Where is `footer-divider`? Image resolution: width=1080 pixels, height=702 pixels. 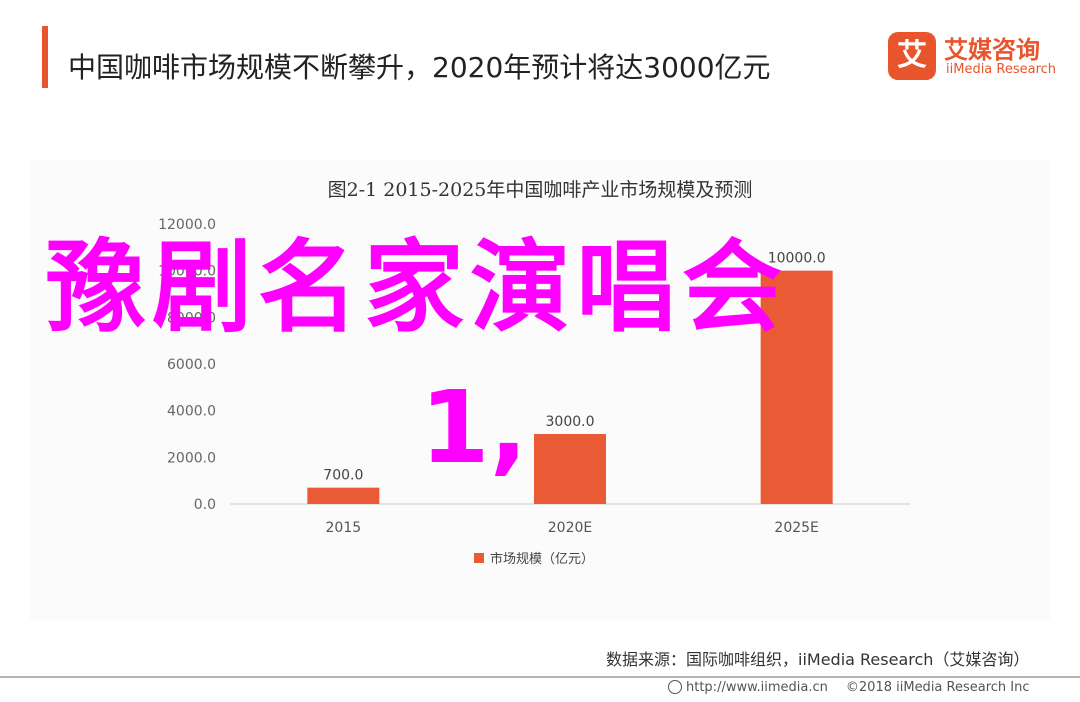 footer-divider is located at coordinates (540, 677).